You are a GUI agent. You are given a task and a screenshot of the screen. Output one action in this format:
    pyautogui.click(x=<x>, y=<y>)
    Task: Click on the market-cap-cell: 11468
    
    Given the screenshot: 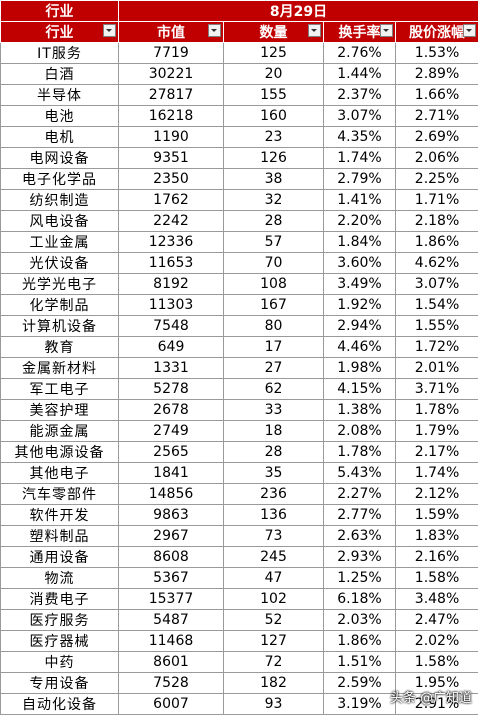 What is the action you would take?
    pyautogui.click(x=171, y=641)
    